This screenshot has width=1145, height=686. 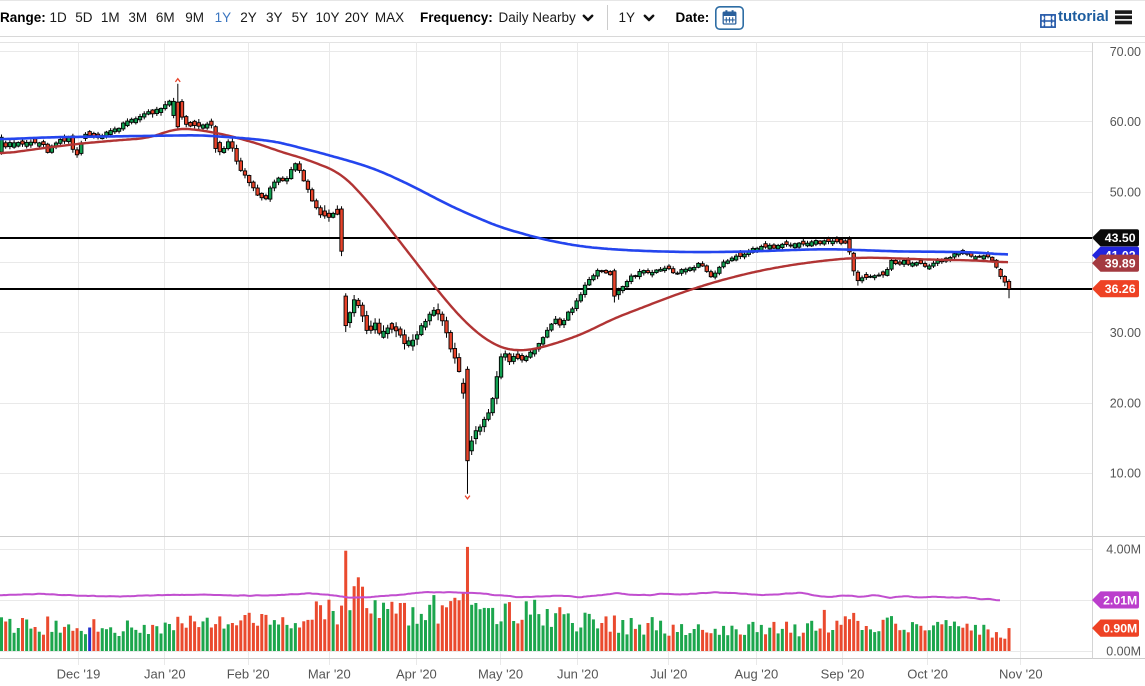 What do you see at coordinates (1123, 651) in the screenshot?
I see `svg-text: 0.00M` at bounding box center [1123, 651].